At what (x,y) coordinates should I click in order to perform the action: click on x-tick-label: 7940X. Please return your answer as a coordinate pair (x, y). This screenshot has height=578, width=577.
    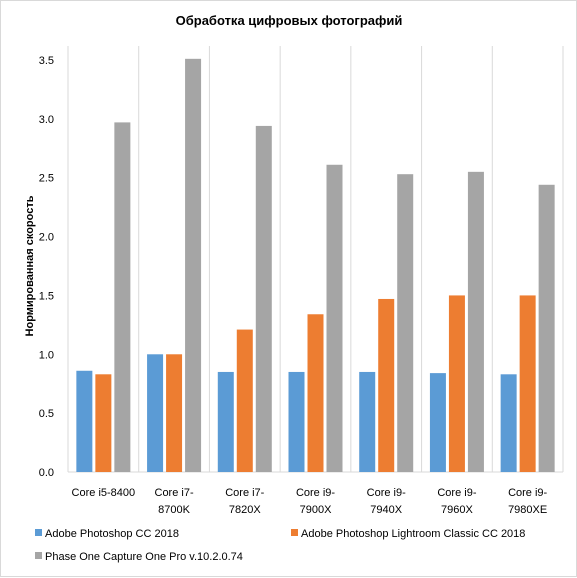
    Looking at the image, I should click on (386, 510).